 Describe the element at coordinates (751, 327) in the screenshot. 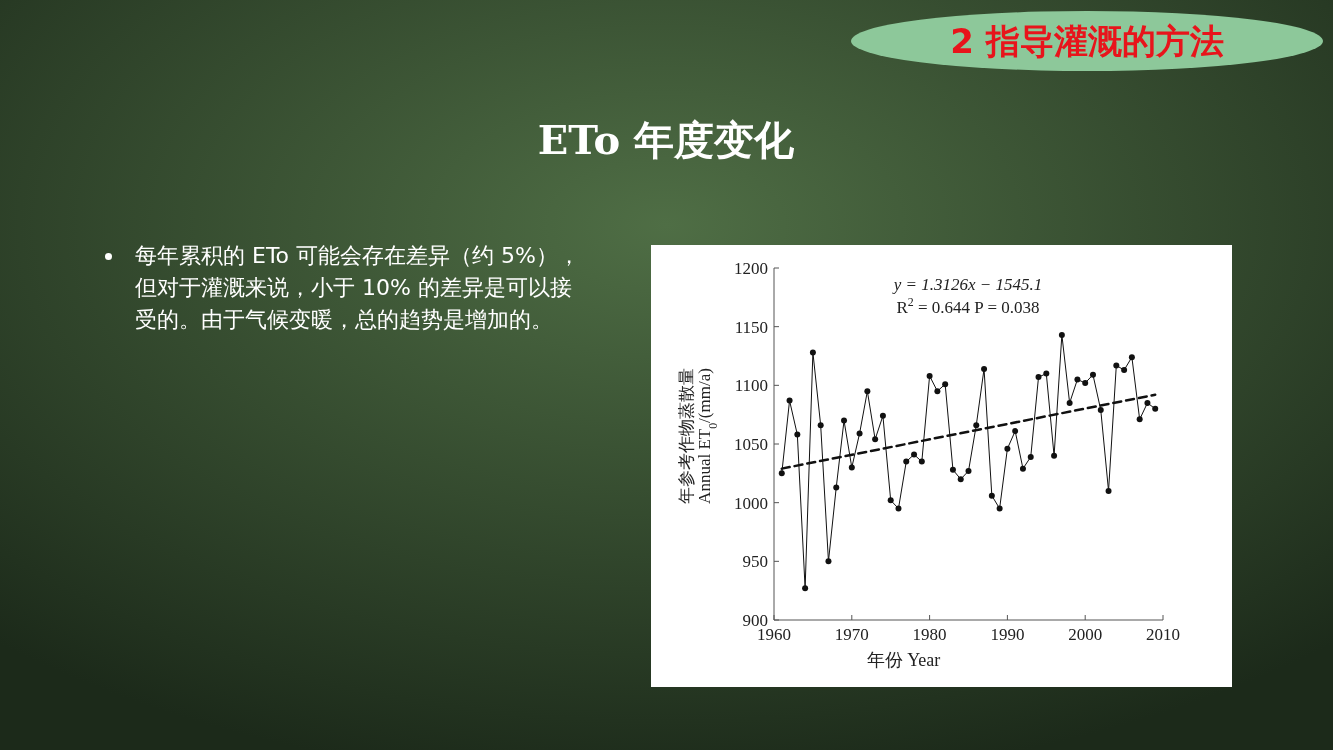

I see `y-tick-label: 1150` at that location.